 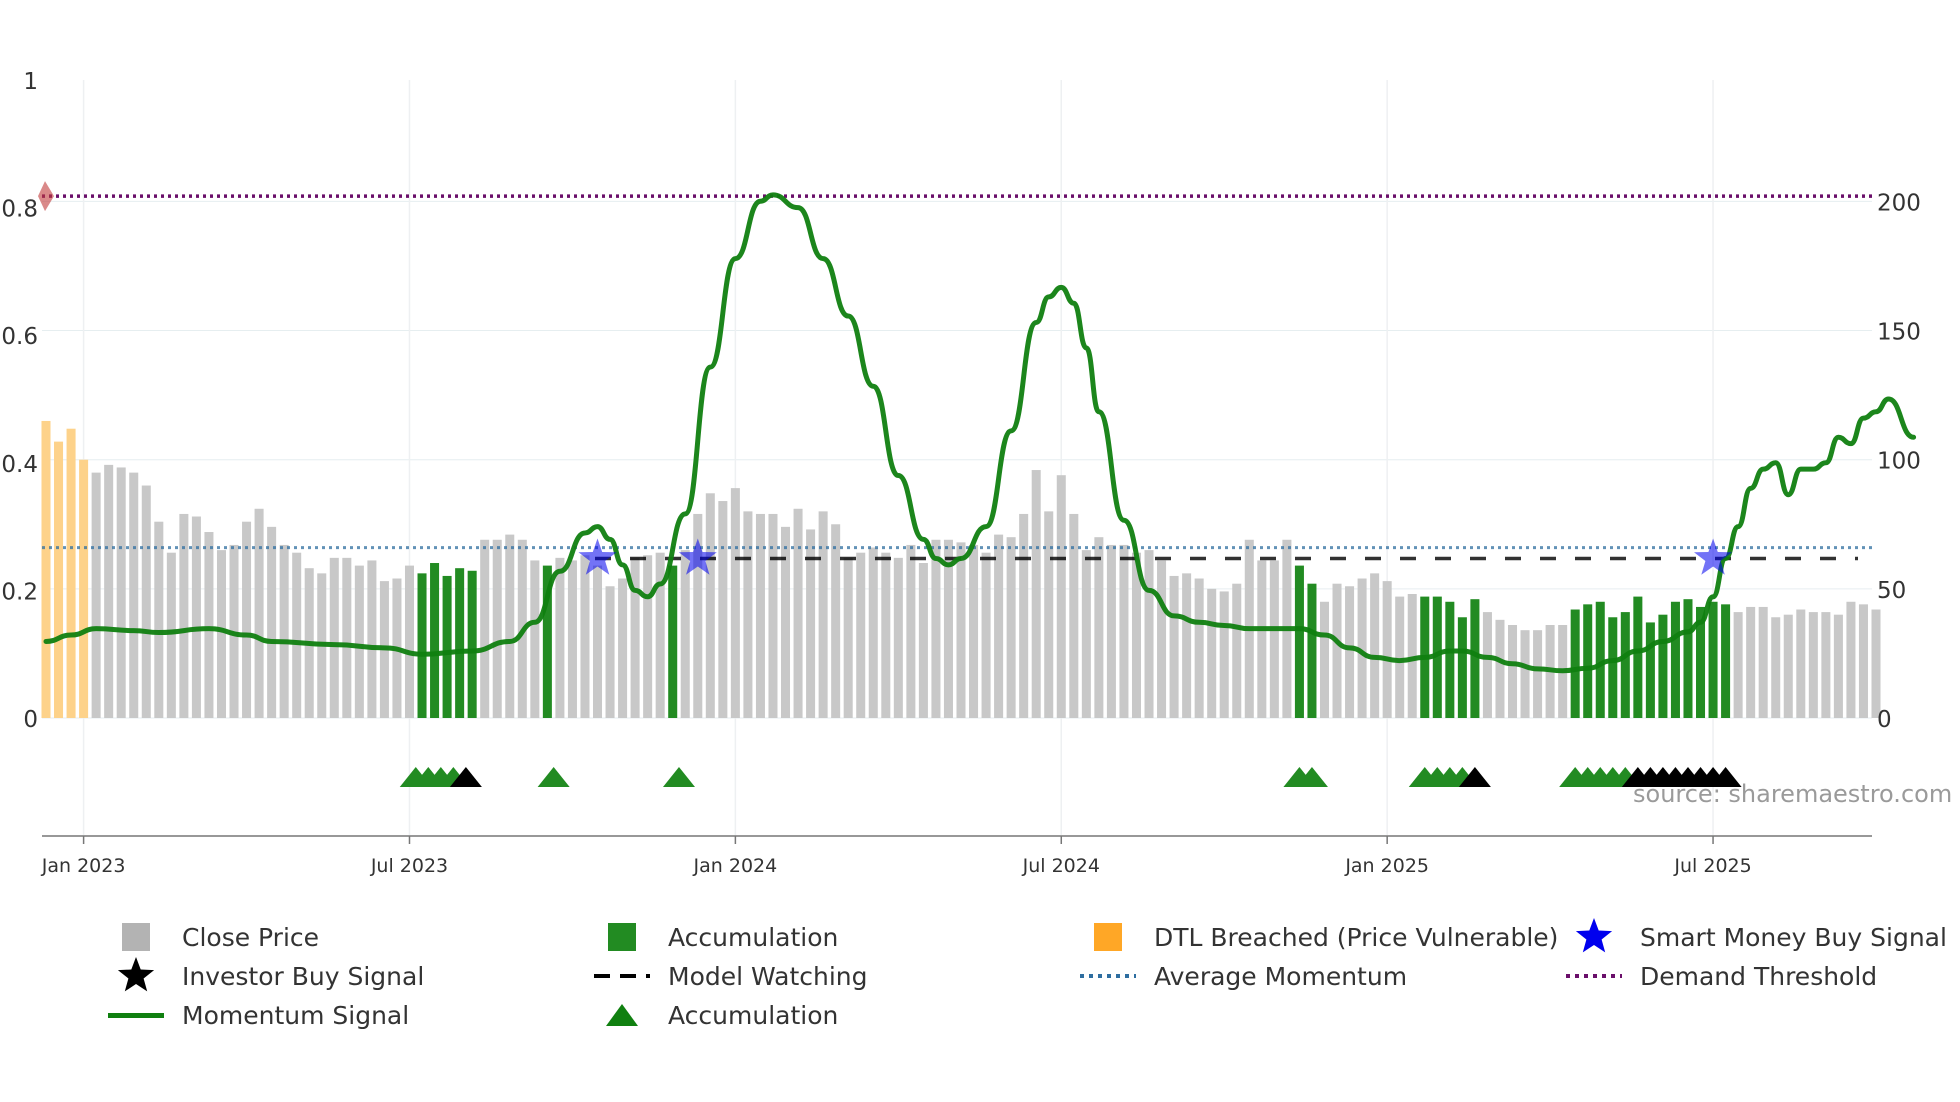 What do you see at coordinates (1474, 777) in the screenshot?
I see `investor-buy-triangle` at bounding box center [1474, 777].